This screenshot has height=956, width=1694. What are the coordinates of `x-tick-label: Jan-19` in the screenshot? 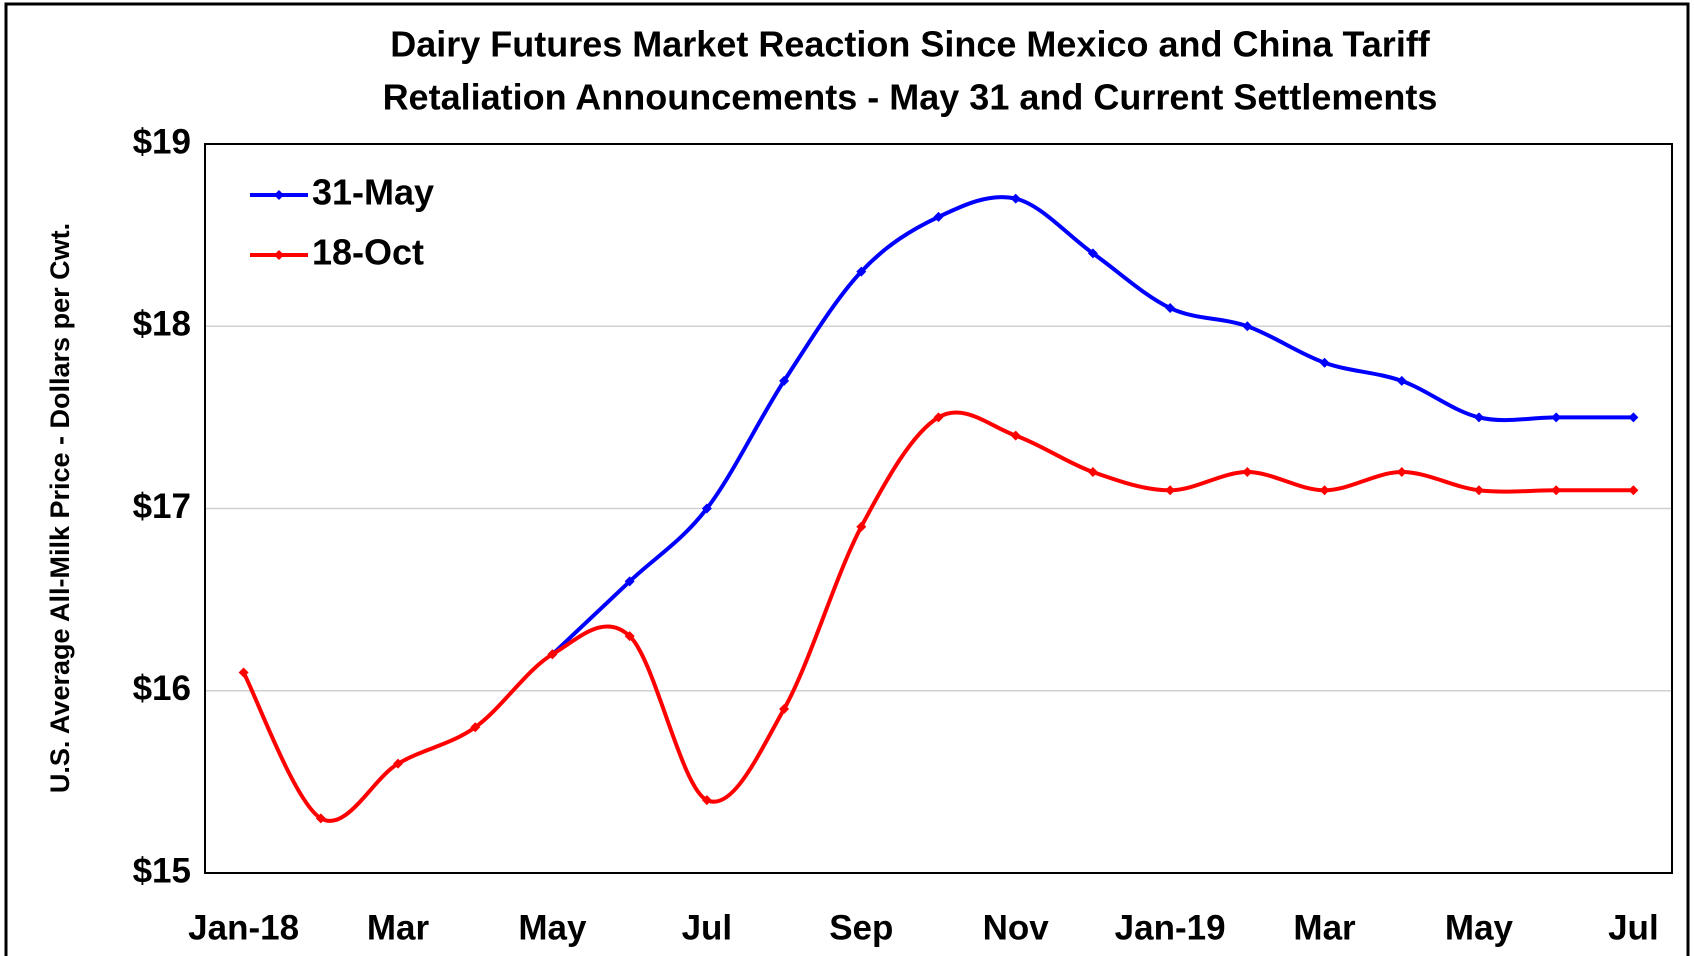 It's located at (1170, 927).